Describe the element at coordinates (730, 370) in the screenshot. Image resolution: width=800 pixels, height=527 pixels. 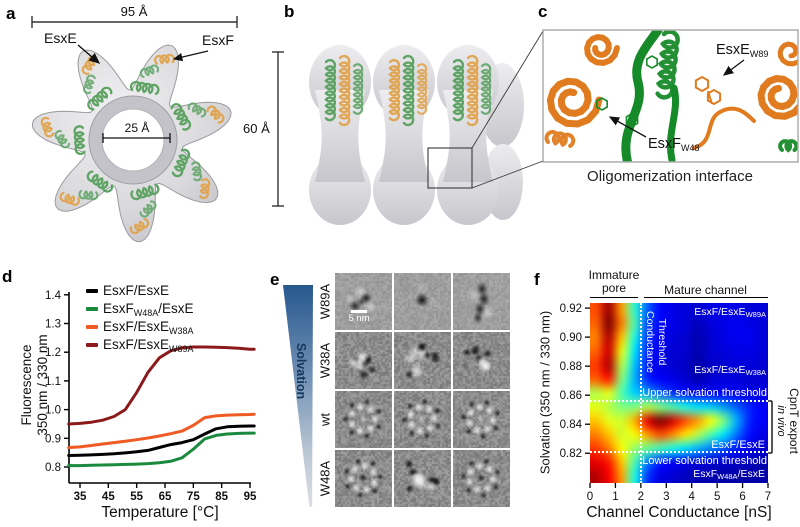
I see `heatmap-label-w38a: EsxF/EsxEW38A` at that location.